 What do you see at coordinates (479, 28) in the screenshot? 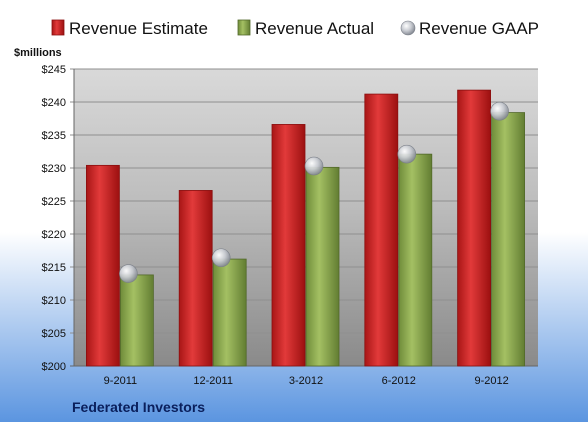
I see `legend-gaap-label: Revenue GAAP` at bounding box center [479, 28].